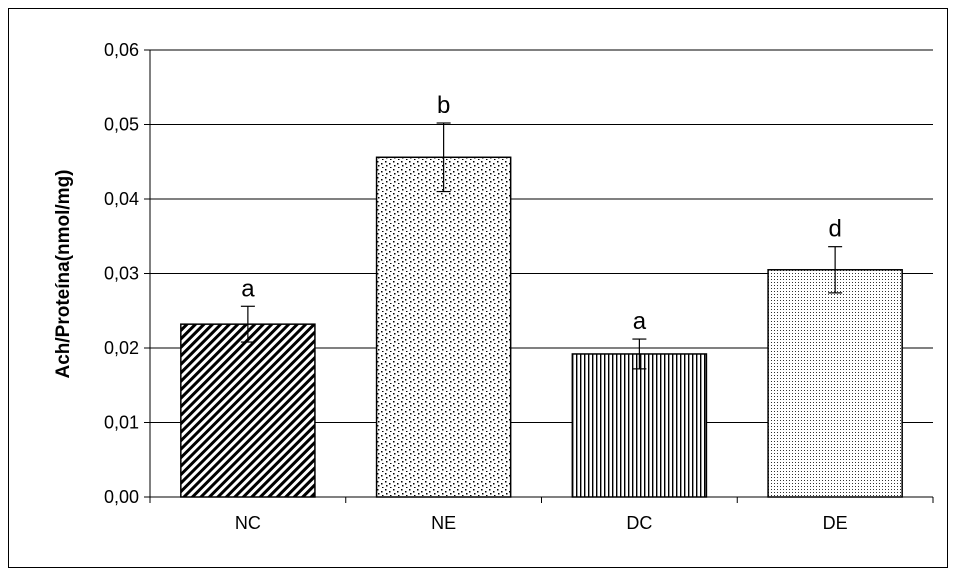  What do you see at coordinates (121, 497) in the screenshot?
I see `y-tick-label: 0,00` at bounding box center [121, 497].